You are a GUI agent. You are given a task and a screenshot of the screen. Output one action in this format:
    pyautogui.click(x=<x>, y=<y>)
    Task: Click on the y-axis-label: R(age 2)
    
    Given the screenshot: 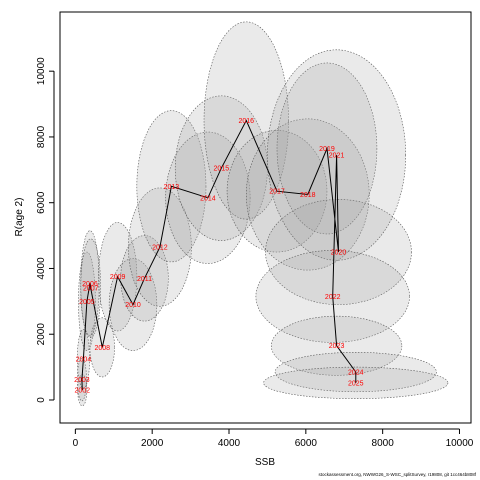 What is the action you would take?
    pyautogui.click(x=19, y=217)
    